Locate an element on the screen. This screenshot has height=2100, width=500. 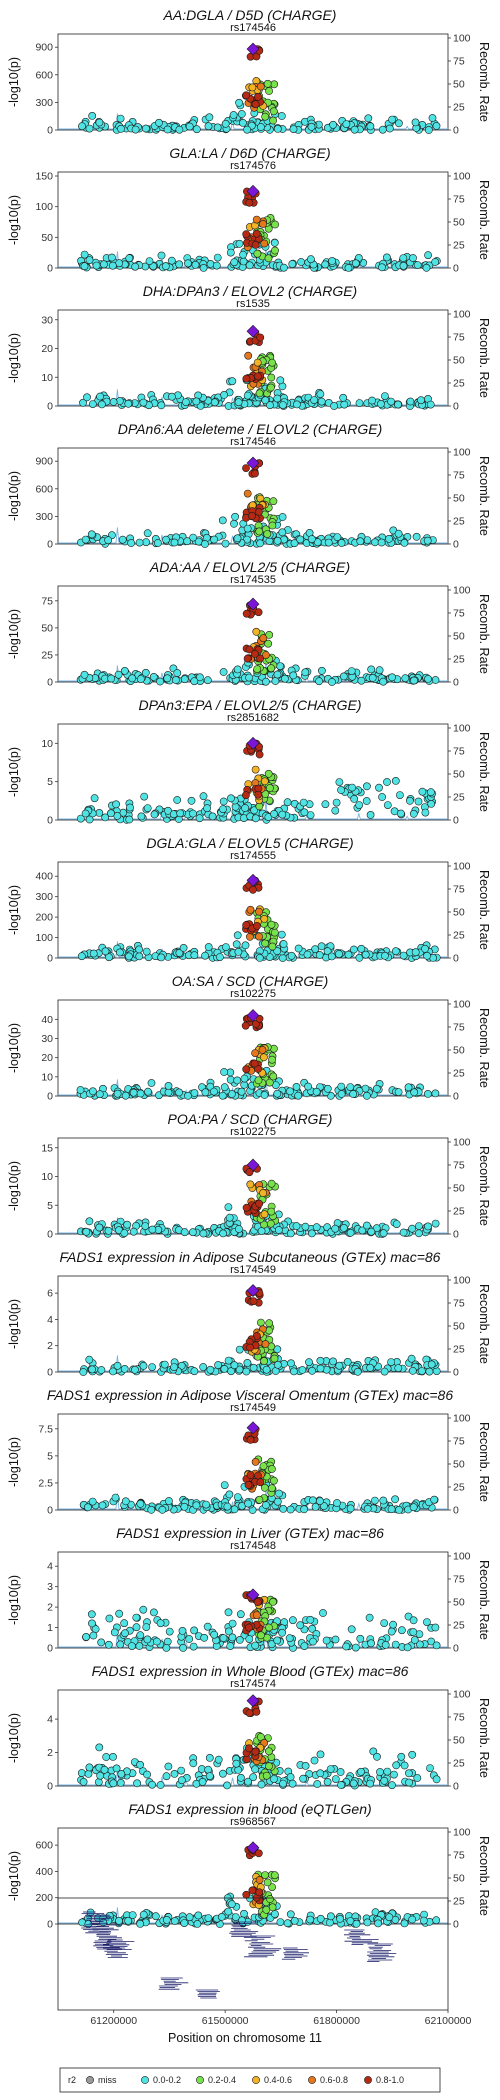
y-tick-label: 3 is located at coordinates (50, 1587).